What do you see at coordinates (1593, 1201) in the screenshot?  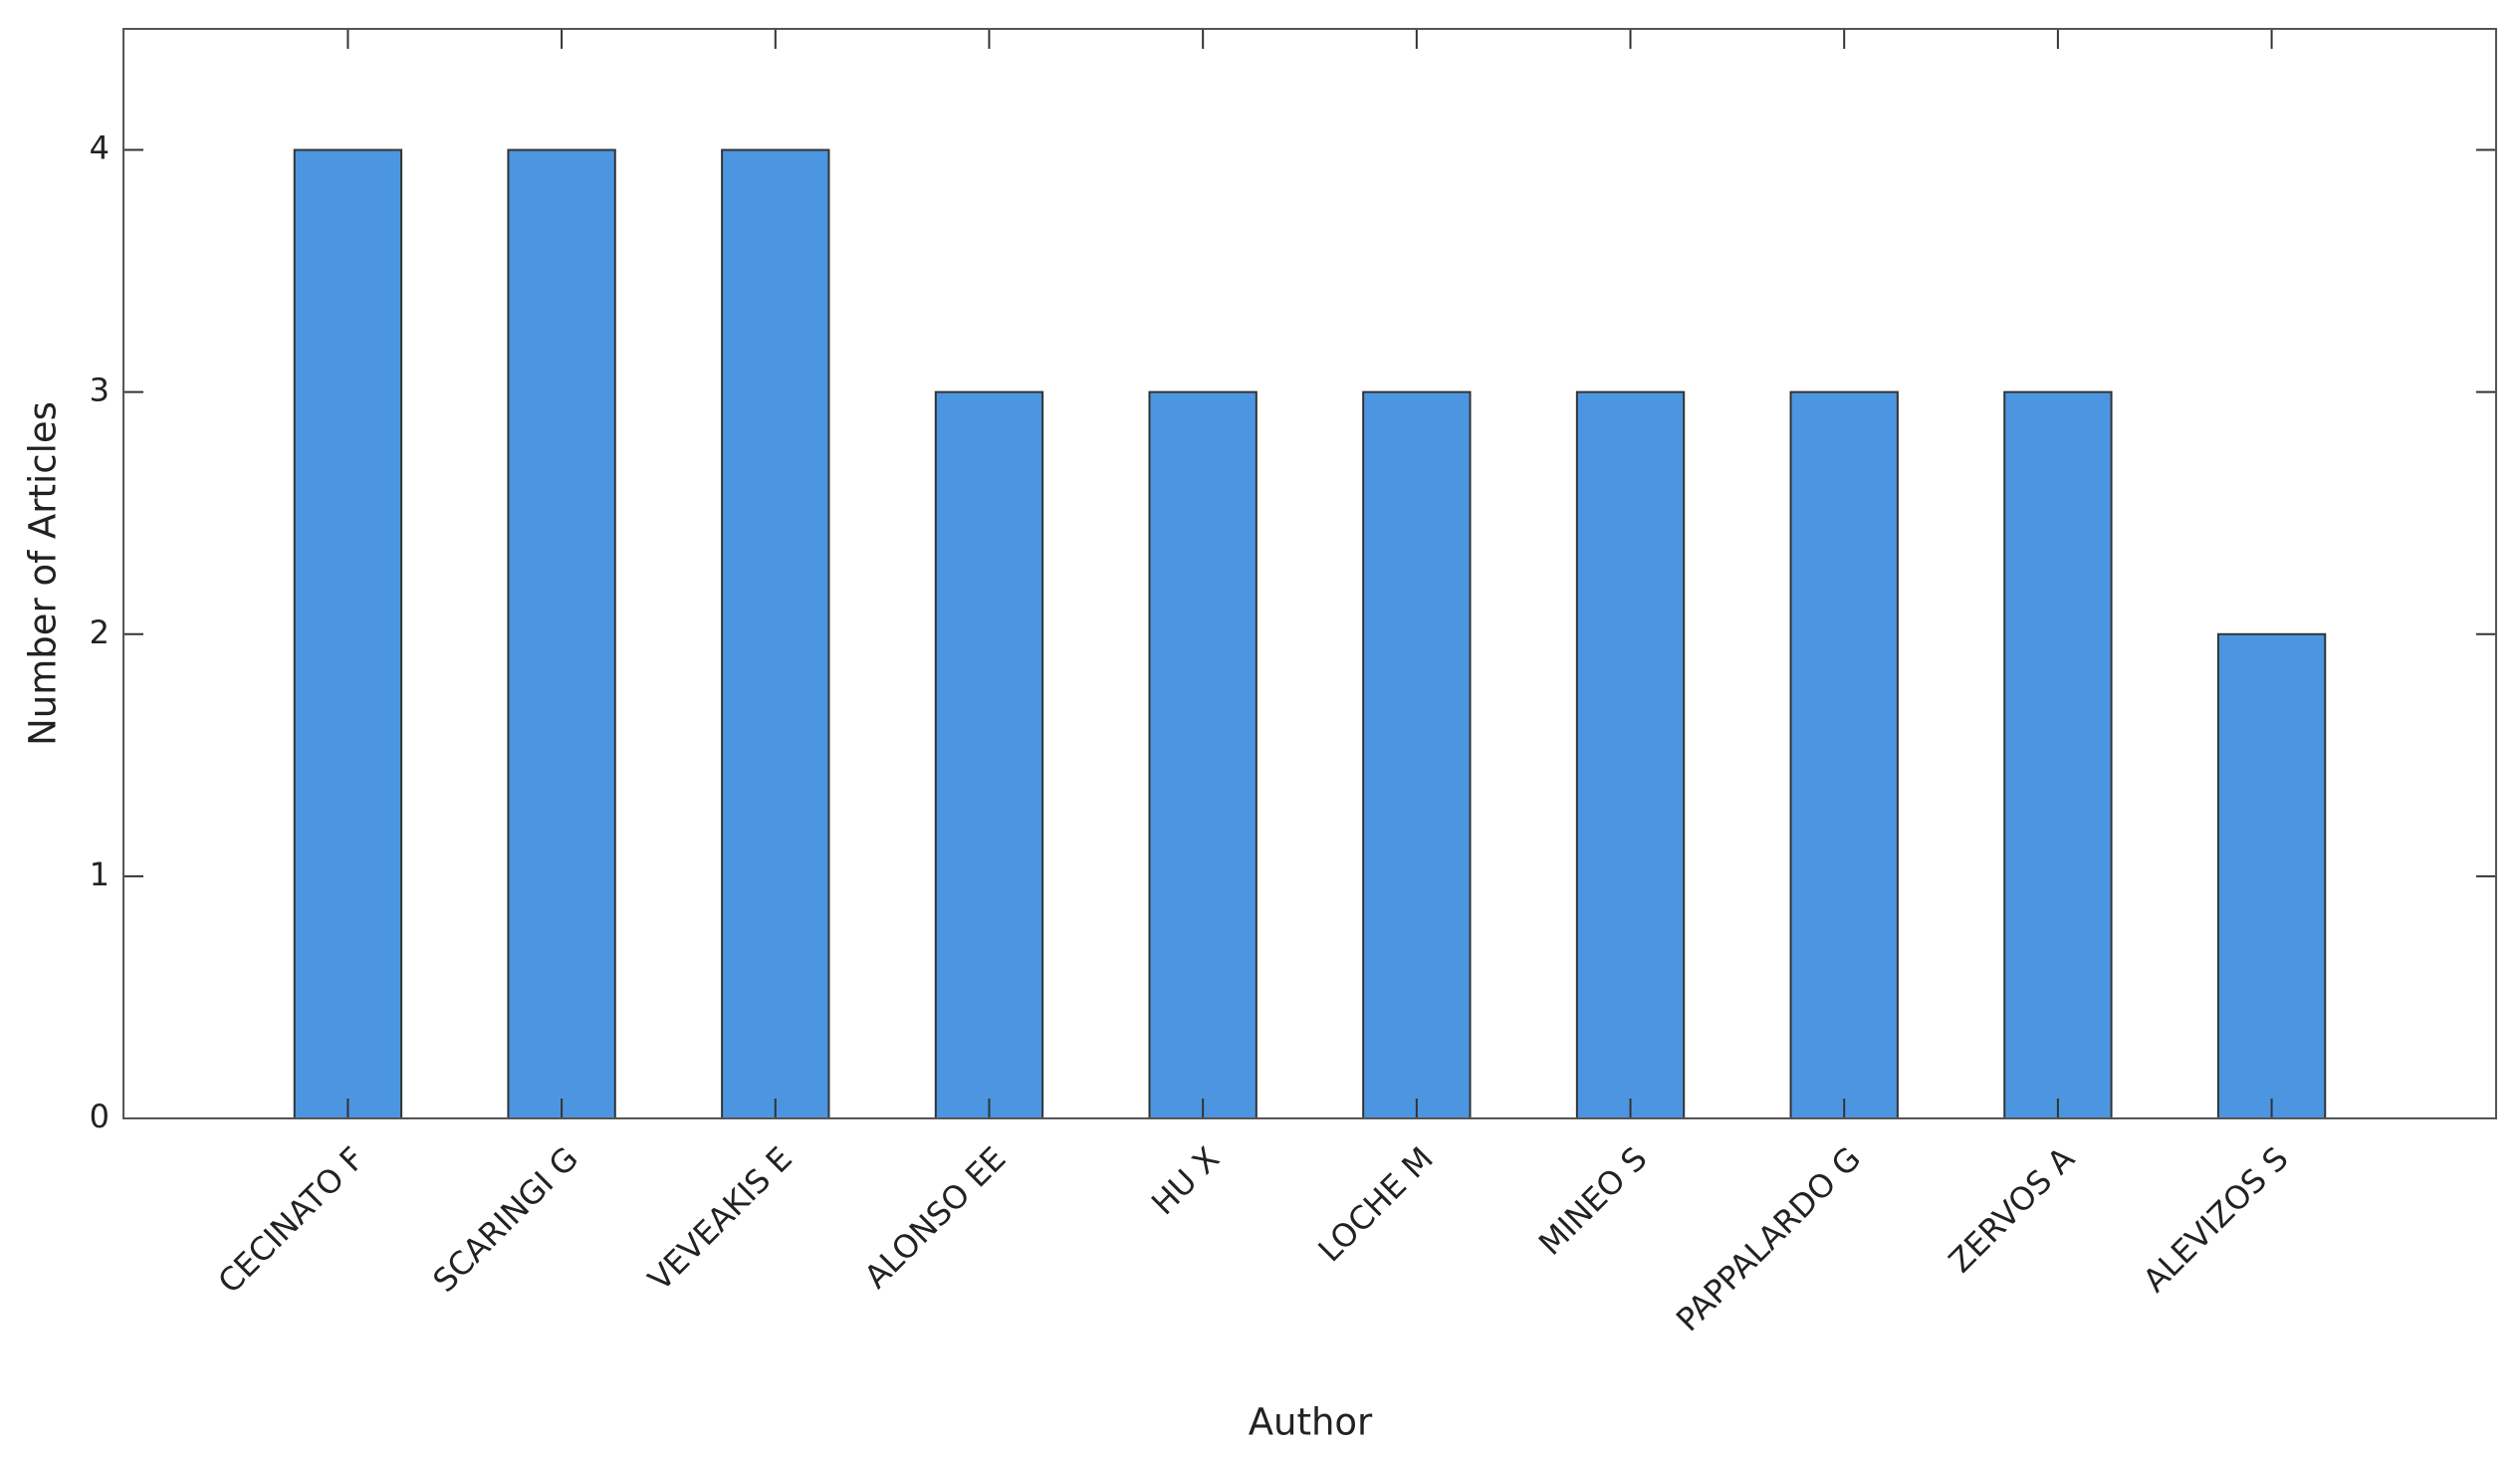 I see `x-tick-label: MINEO S` at bounding box center [1593, 1201].